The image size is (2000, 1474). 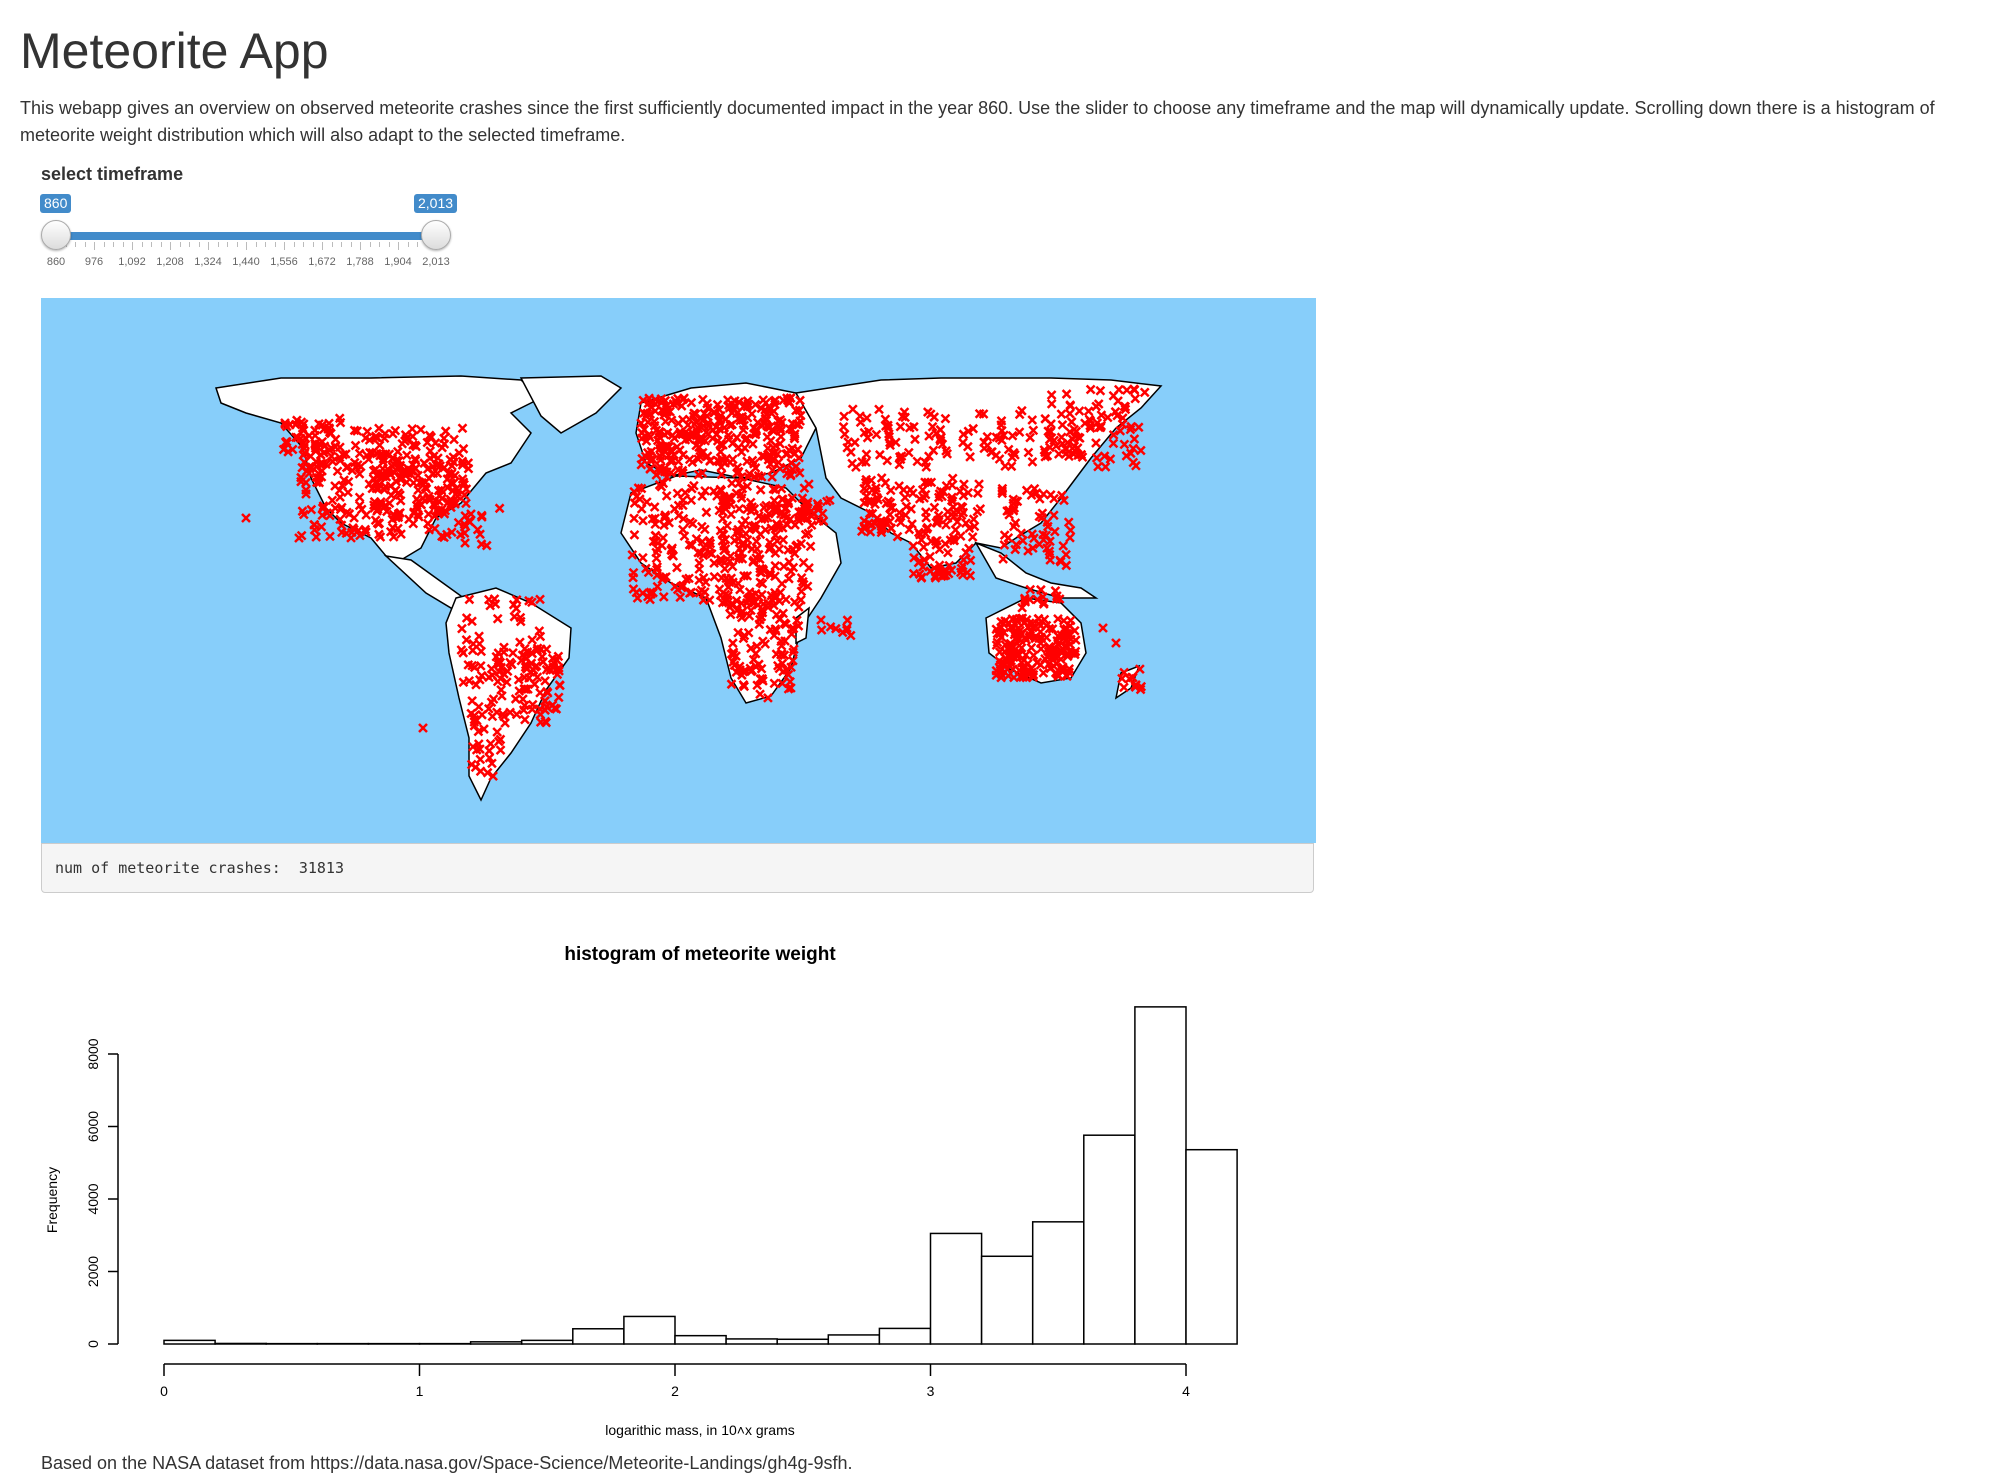 What do you see at coordinates (112, 174) in the screenshot?
I see `slider-label: select timeframe` at bounding box center [112, 174].